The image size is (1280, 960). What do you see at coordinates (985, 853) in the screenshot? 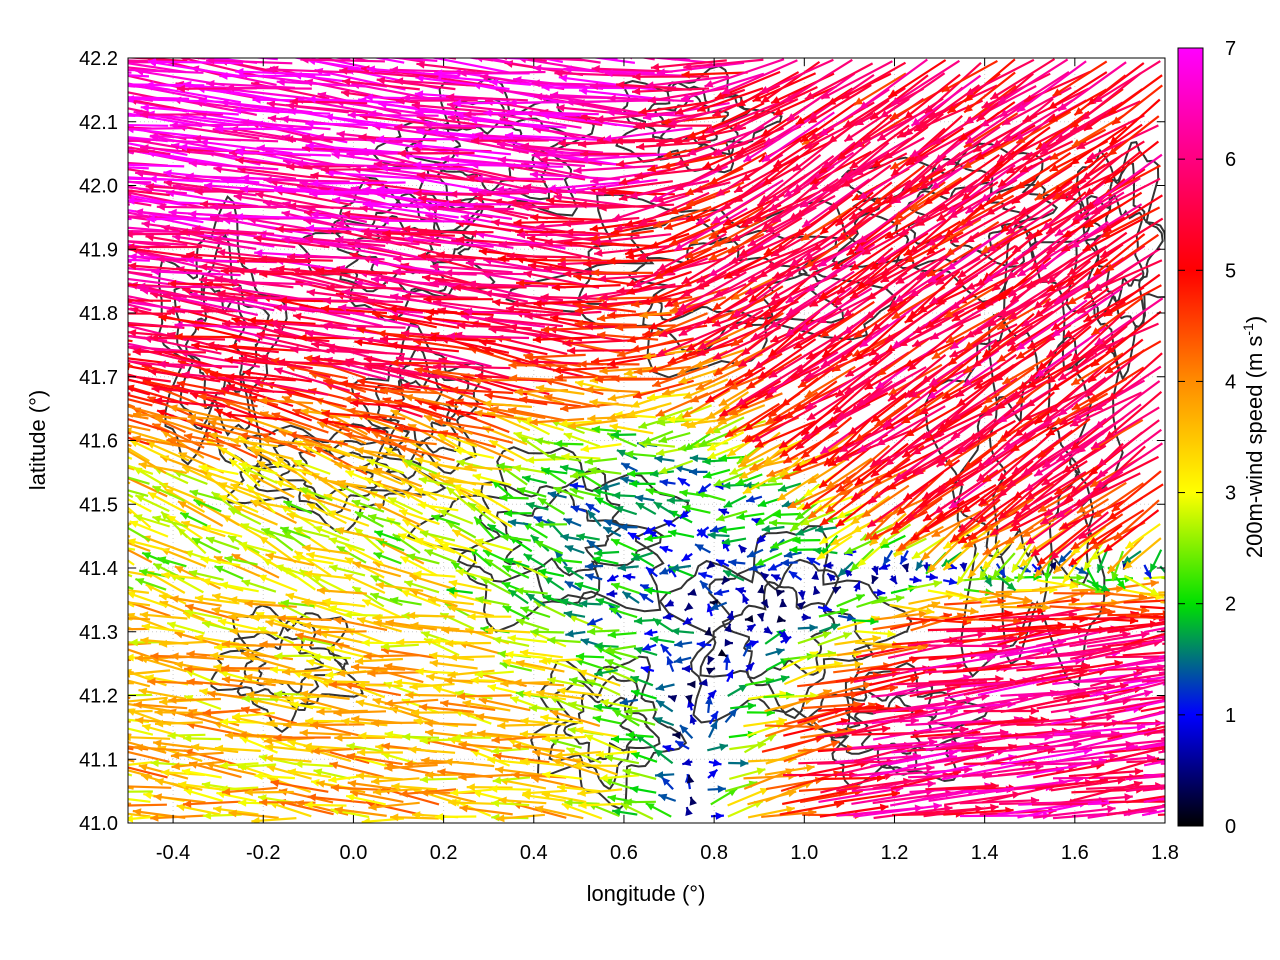
I see `x-tick-label: 1.4` at bounding box center [985, 853].